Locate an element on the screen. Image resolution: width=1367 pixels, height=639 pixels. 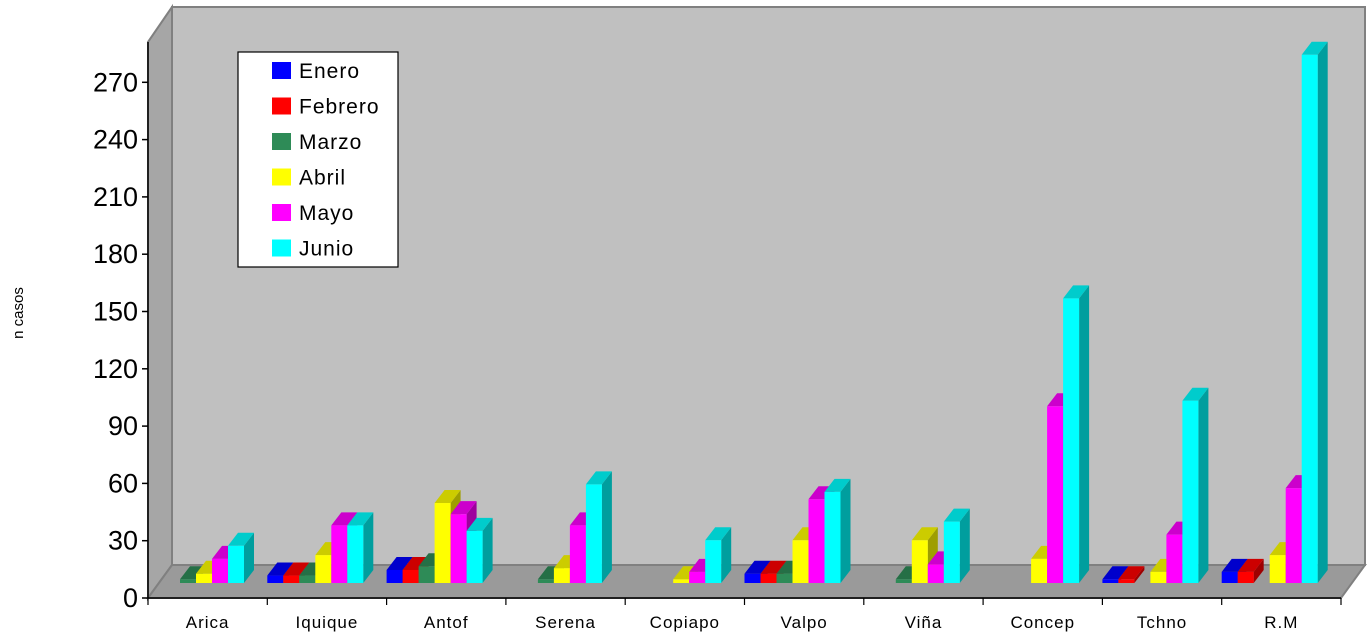
left-wall is located at coordinates (160, 302).